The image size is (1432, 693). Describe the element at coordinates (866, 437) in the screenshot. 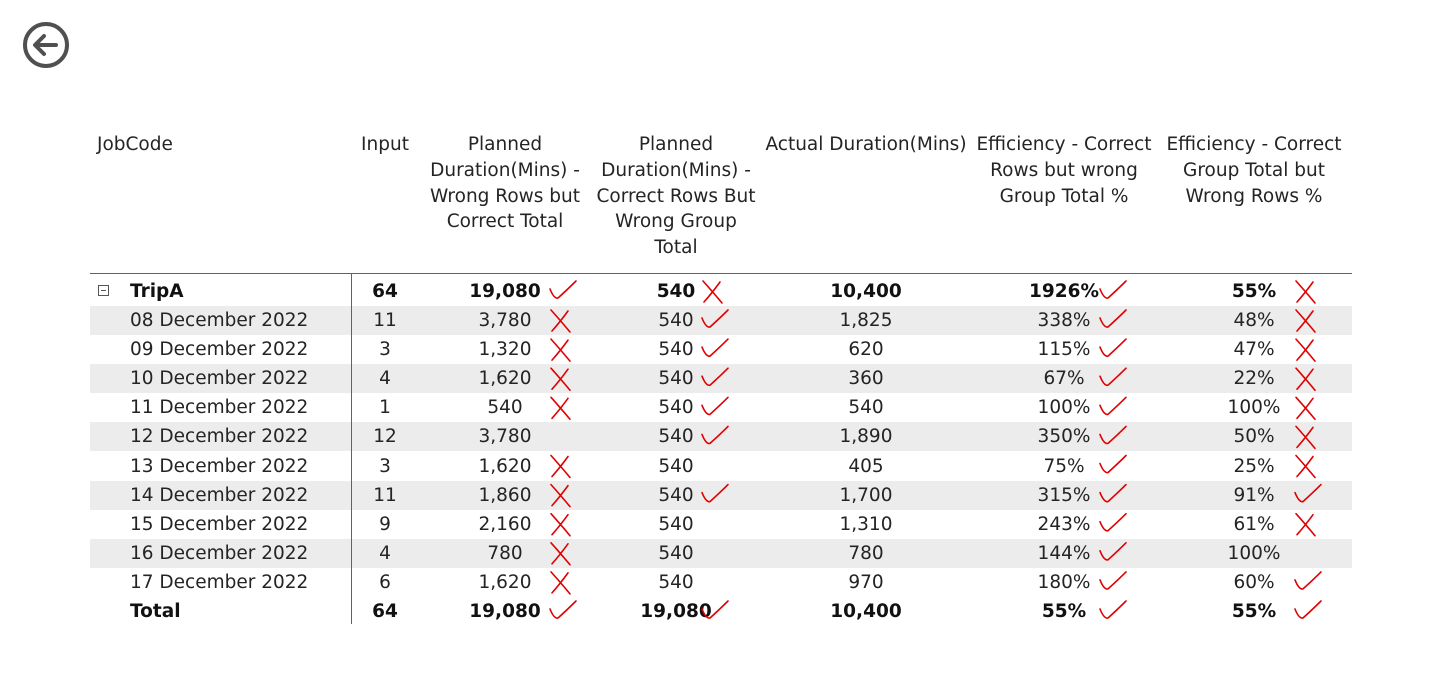

I see `cell-actual-duration: 1,890` at that location.